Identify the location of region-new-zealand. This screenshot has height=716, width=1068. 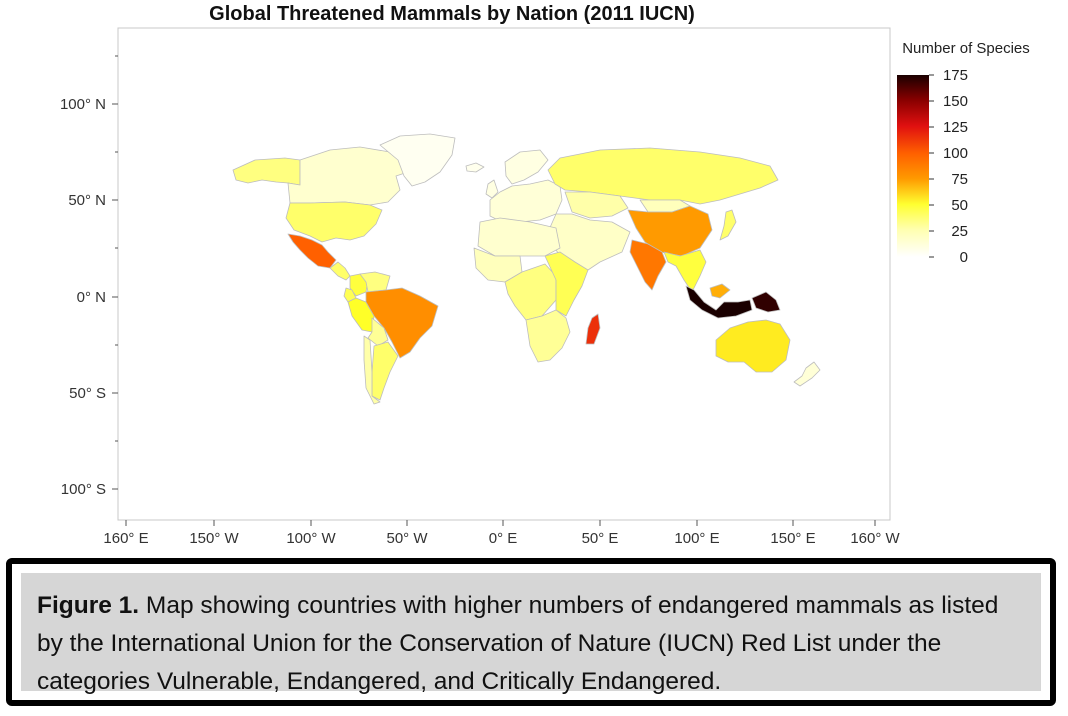
(807, 374).